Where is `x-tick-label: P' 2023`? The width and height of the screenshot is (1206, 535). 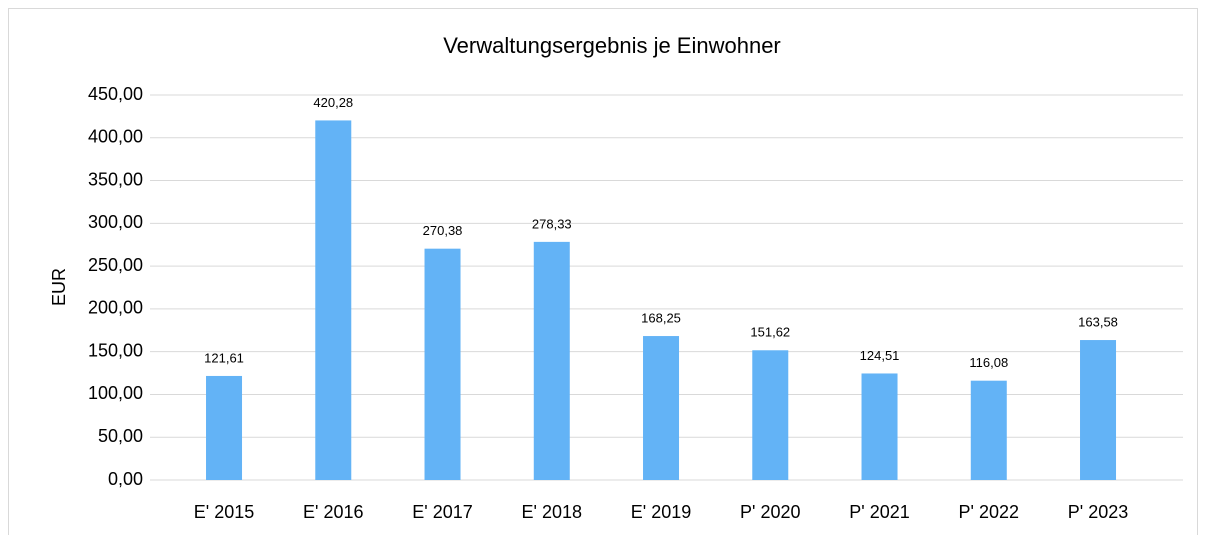 x-tick-label: P' 2023 is located at coordinates (1098, 512).